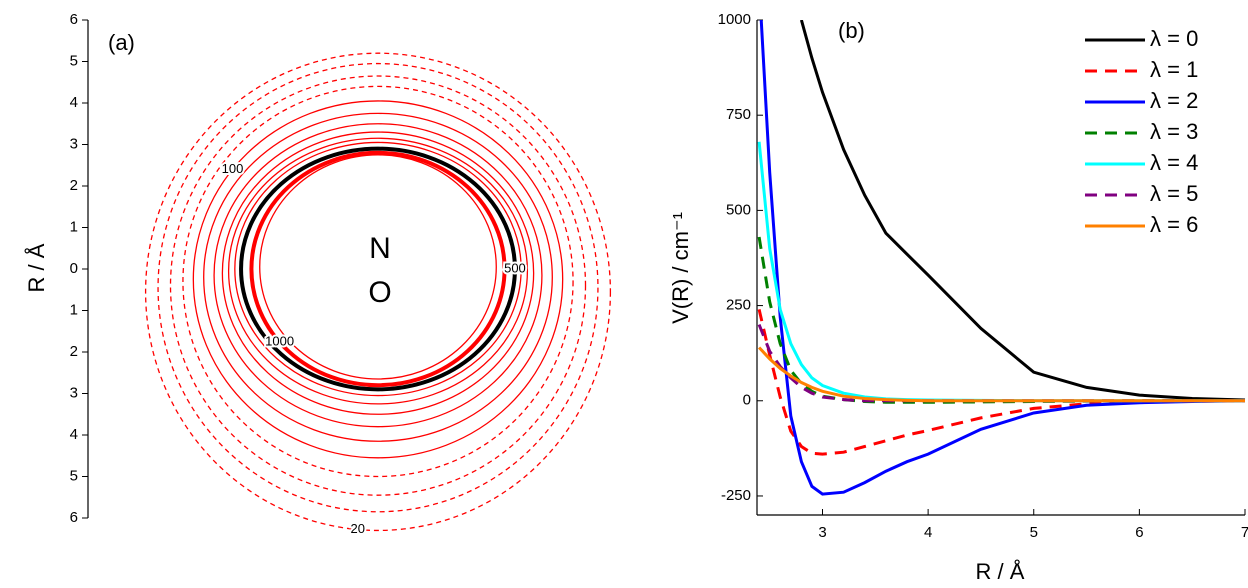  What do you see at coordinates (738, 114) in the screenshot?
I see `y-tick-label: 750` at bounding box center [738, 114].